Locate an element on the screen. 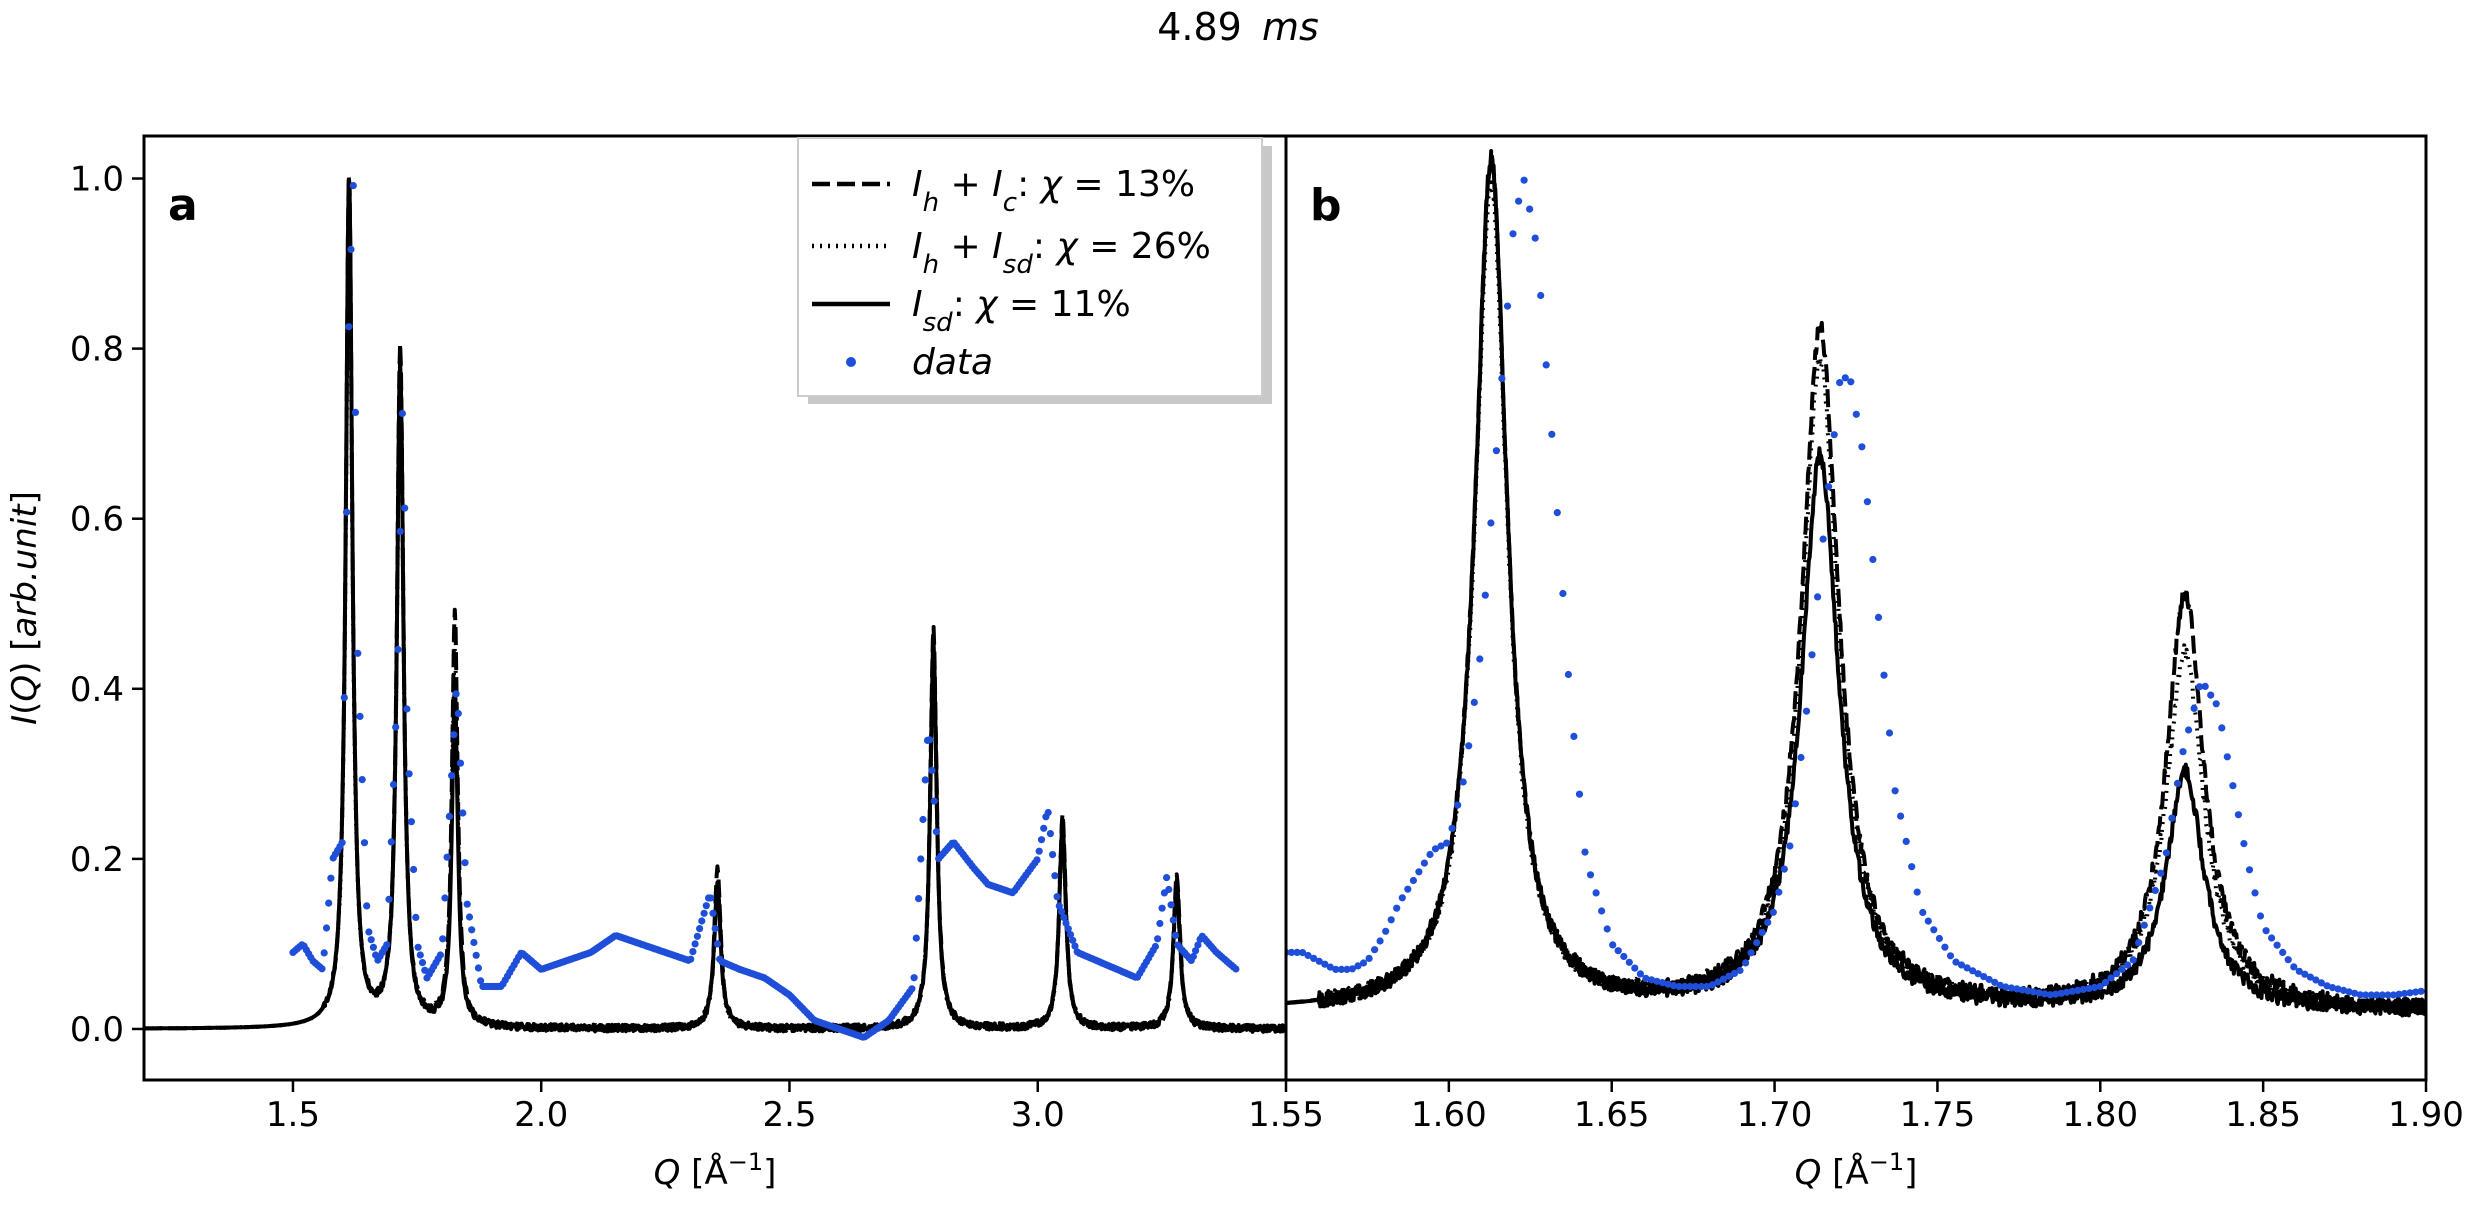 This screenshot has width=2476, height=1206. x-tick-label: 1.75 is located at coordinates (1938, 1115).